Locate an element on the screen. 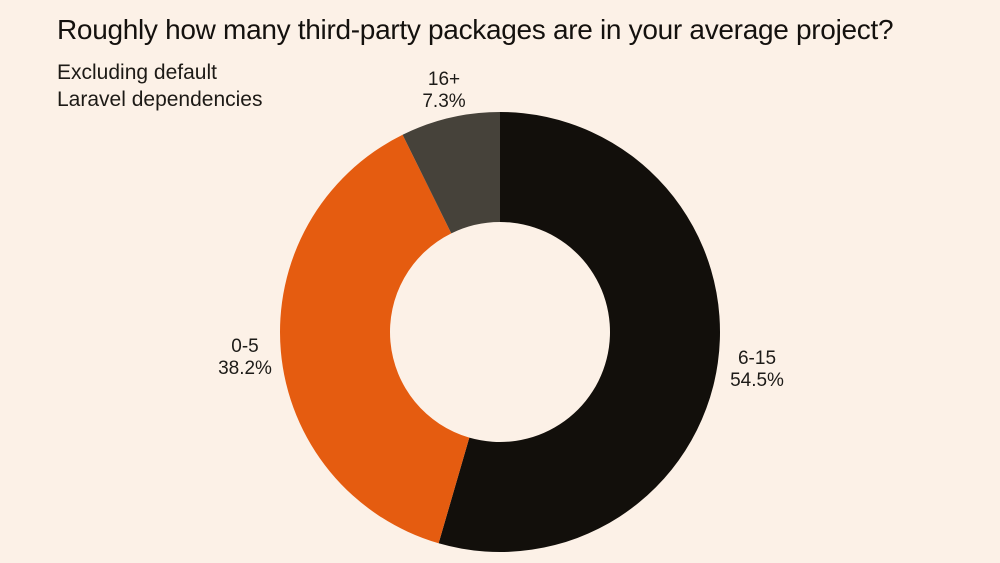 The height and width of the screenshot is (563, 1000). slice-label-0-5: 0-5 38.2% is located at coordinates (245, 358).